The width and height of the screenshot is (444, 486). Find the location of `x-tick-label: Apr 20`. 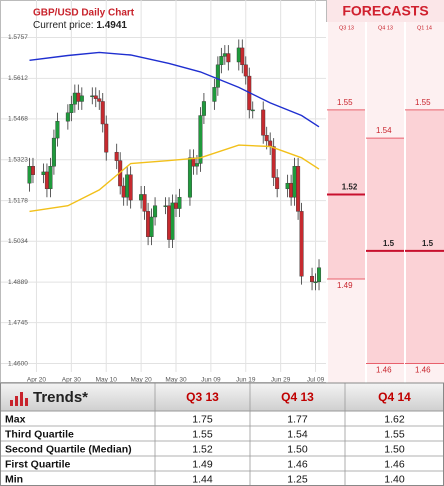

x-tick-label: Apr 20 is located at coordinates (37, 380).